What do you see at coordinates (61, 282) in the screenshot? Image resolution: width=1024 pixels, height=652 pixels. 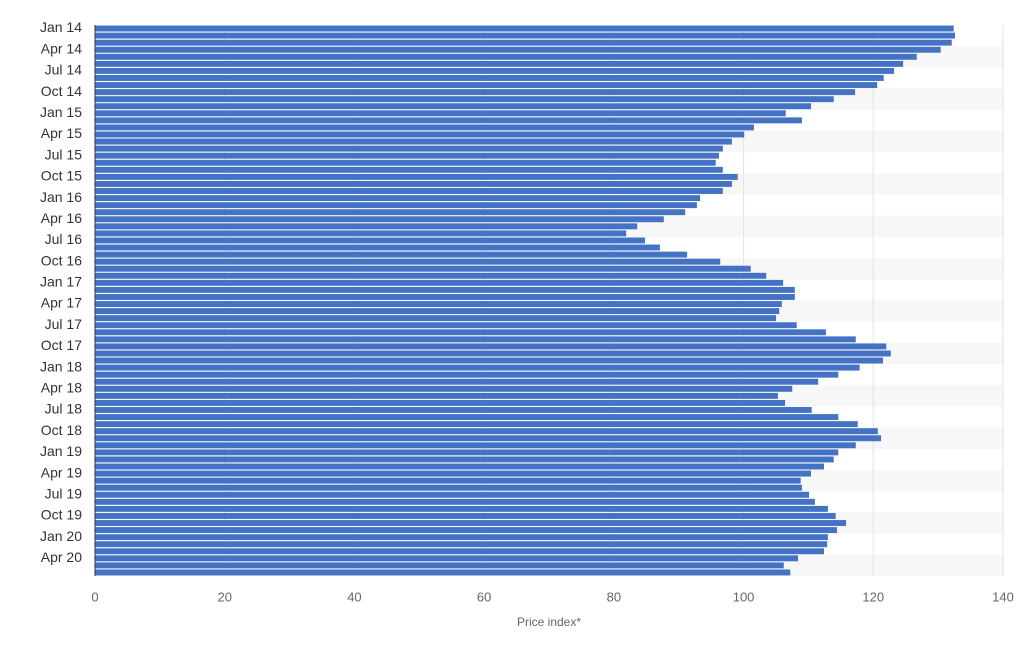 I see `y-tick-label: Jan 17` at bounding box center [61, 282].